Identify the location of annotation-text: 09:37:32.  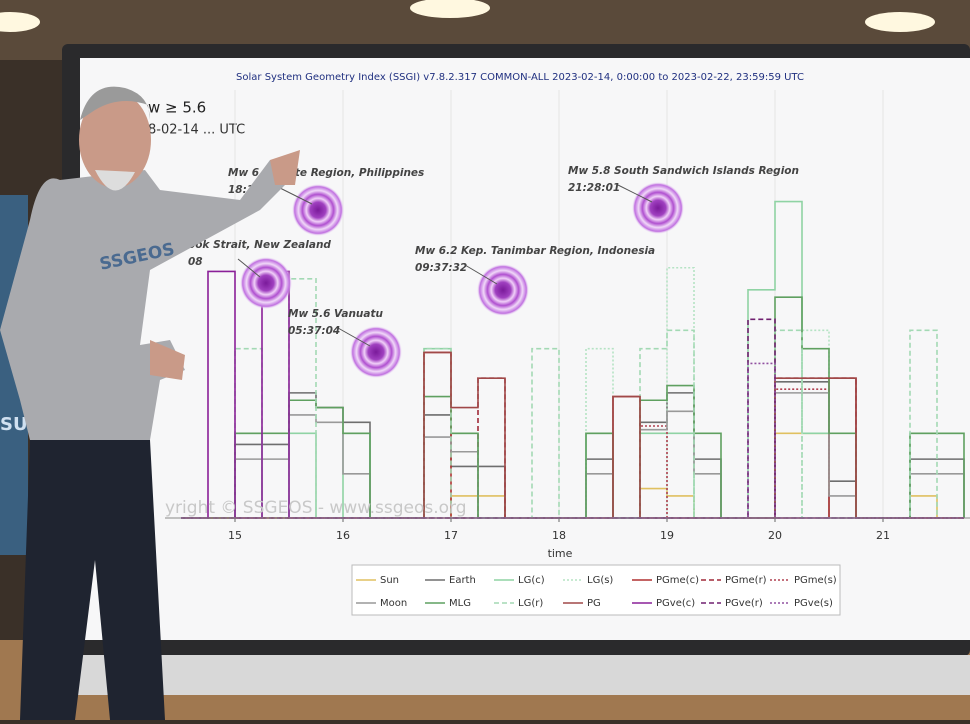
(441, 268).